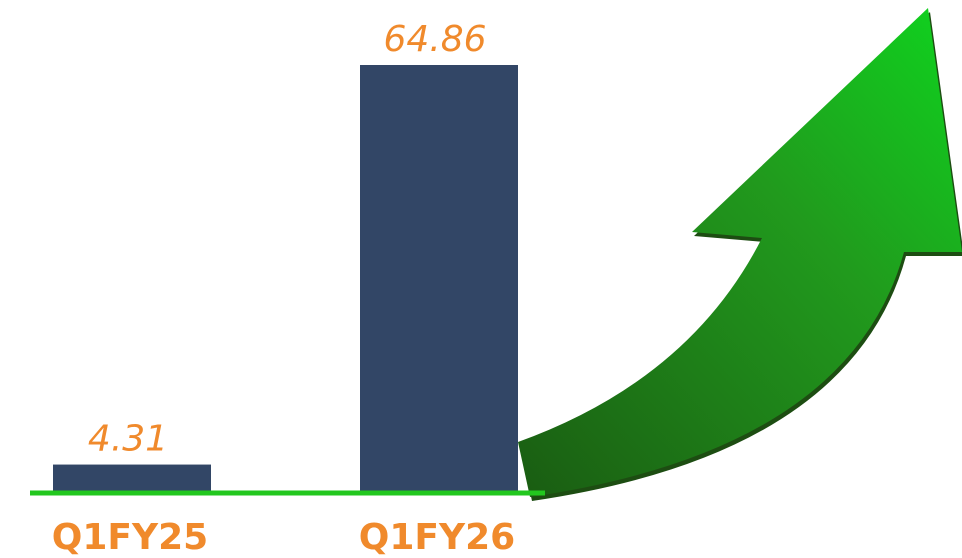 This screenshot has height=558, width=962. I want to click on x-tick-label: Q1FY25, so click(130, 537).